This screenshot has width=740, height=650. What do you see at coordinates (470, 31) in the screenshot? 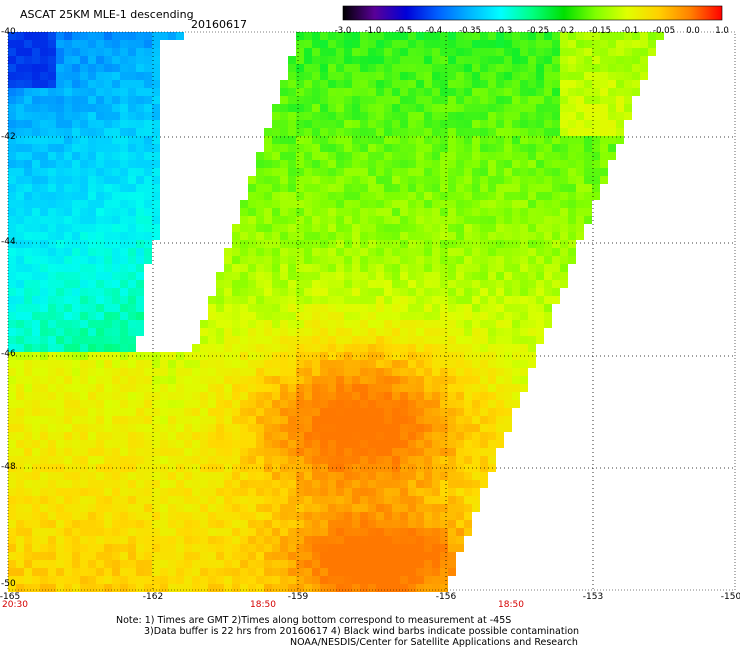
I see `colorbar-label: -0.35` at bounding box center [470, 31].